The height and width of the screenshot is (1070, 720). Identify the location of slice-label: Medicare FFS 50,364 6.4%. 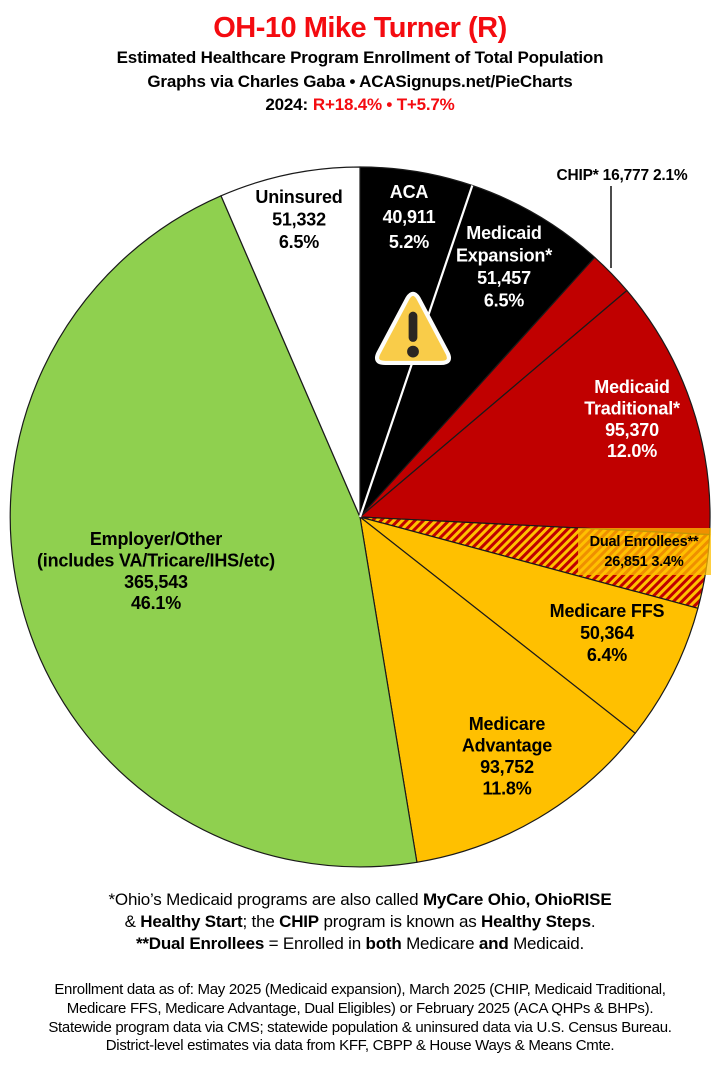
(607, 633).